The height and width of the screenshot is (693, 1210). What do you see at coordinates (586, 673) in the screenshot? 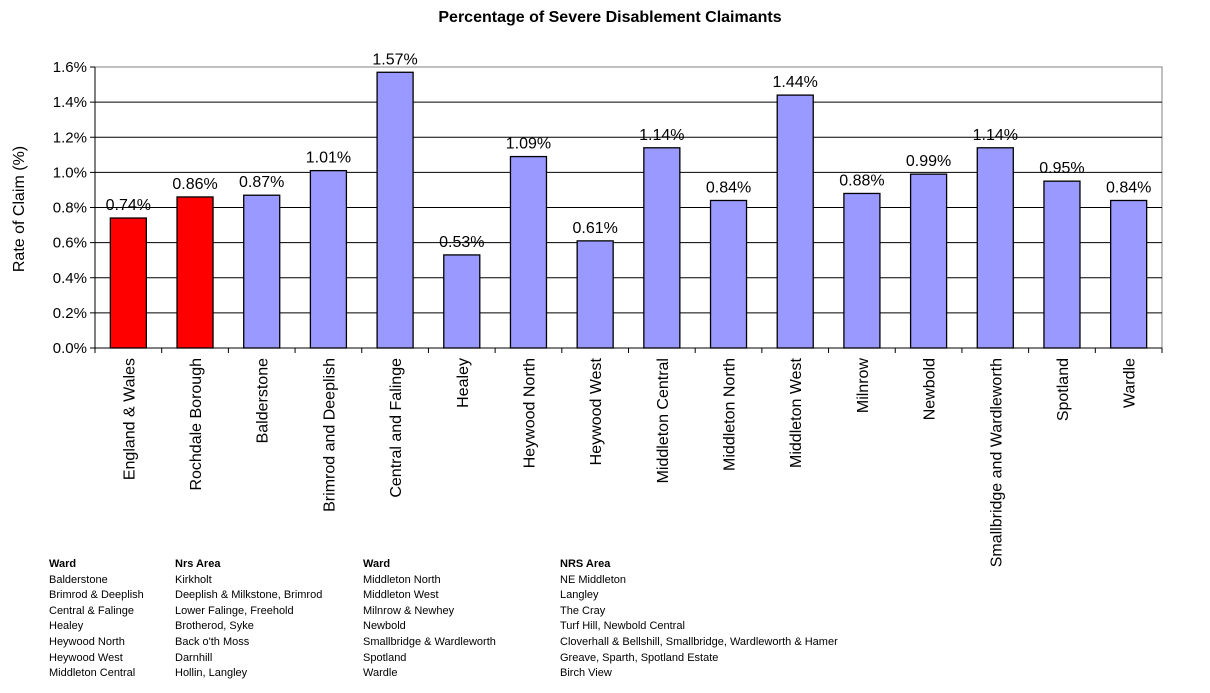
I see `legend-area-item: Birch View` at bounding box center [586, 673].